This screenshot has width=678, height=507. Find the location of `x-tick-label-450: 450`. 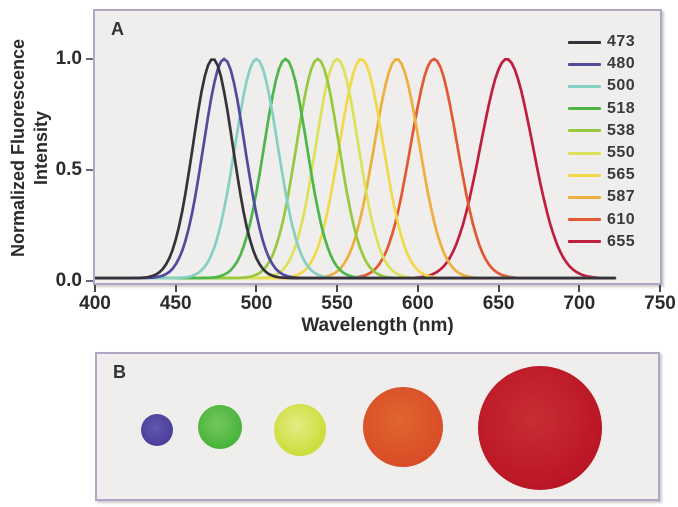

x-tick-label-450: 450 is located at coordinates (175, 303).